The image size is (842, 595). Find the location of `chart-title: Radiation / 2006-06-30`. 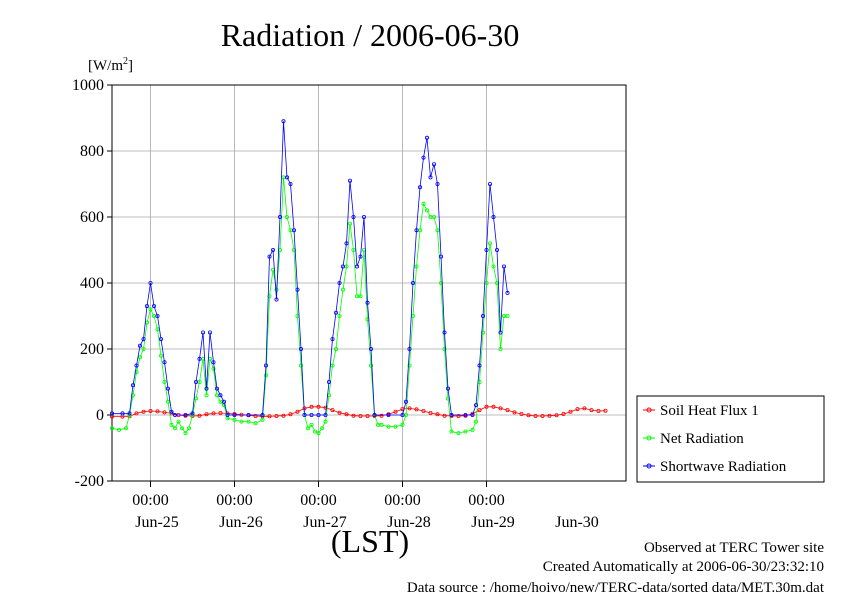

chart-title: Radiation / 2006-06-30 is located at coordinates (370, 35).